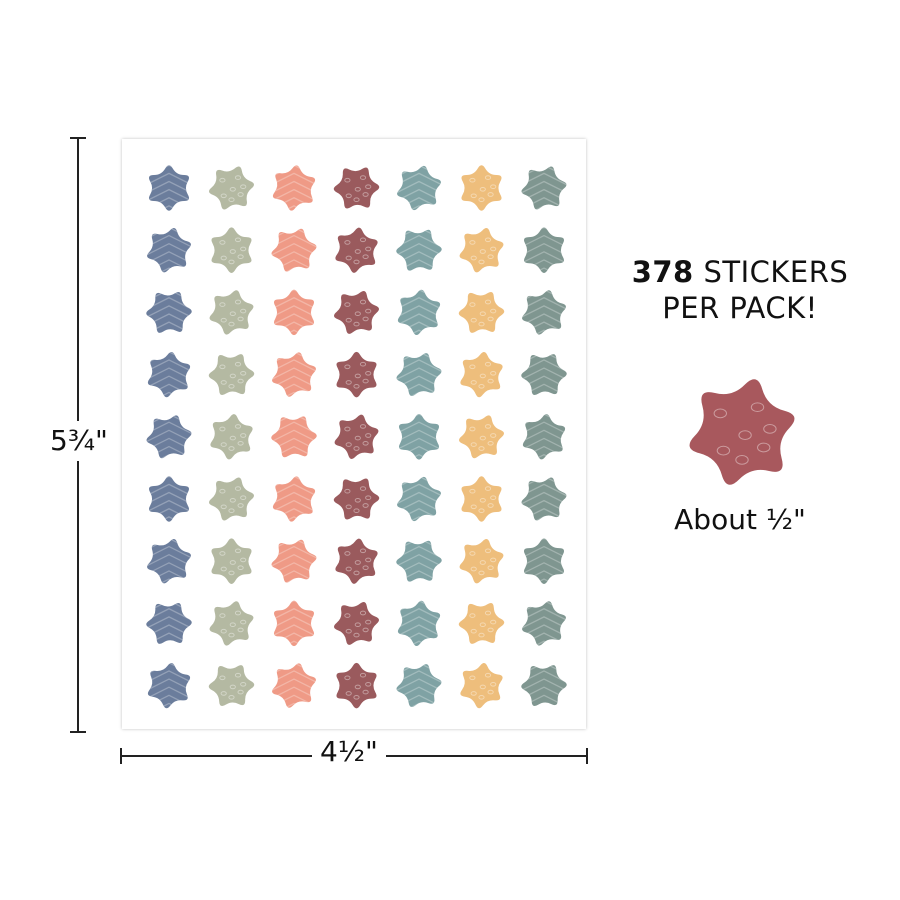 The height and width of the screenshot is (900, 900). I want to click on height-dimension-cap-top, so click(78, 138).